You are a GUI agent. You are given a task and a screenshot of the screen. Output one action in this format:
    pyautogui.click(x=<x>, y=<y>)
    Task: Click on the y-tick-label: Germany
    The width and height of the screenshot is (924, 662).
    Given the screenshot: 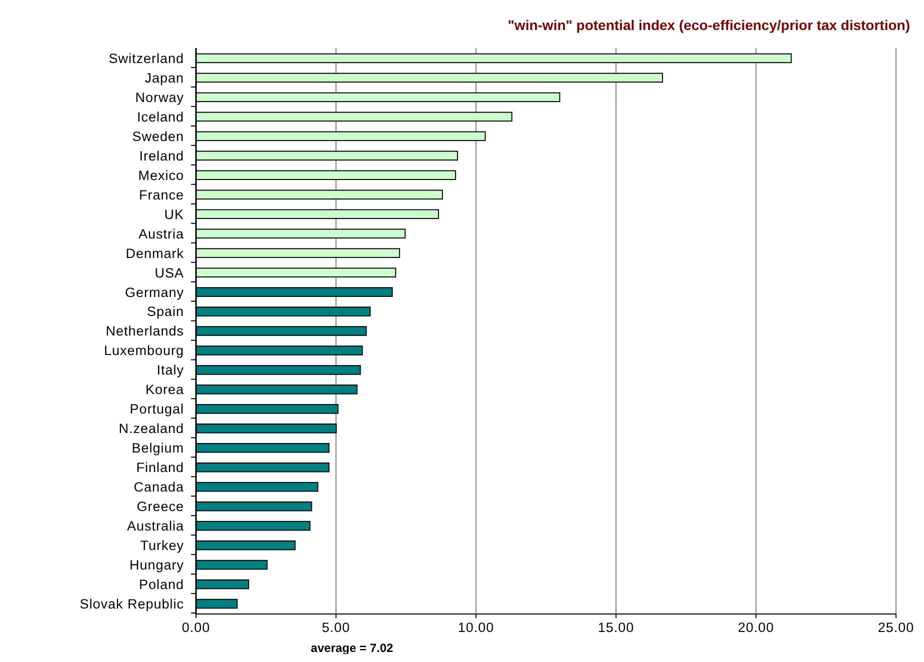 What is the action you would take?
    pyautogui.click(x=154, y=292)
    